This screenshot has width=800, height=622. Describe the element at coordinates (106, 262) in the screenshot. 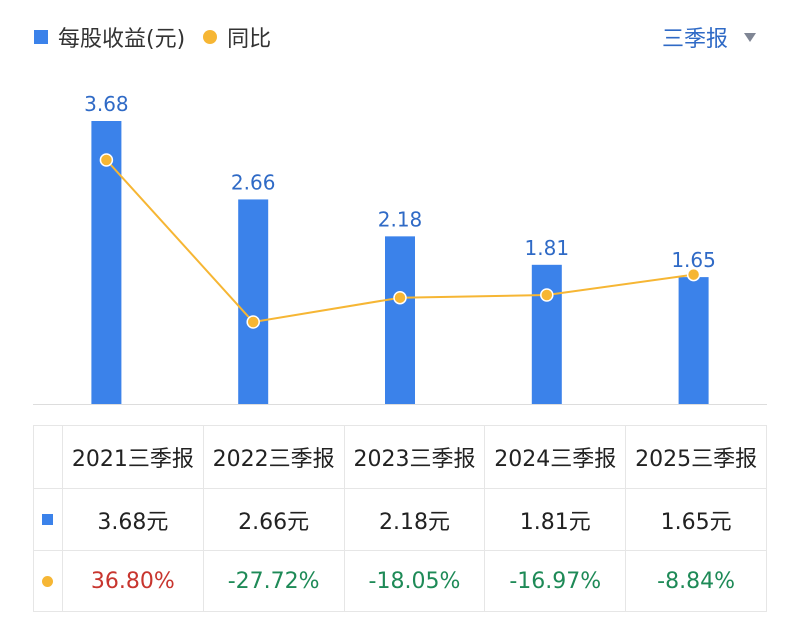

I see `bar-2021三季报` at that location.